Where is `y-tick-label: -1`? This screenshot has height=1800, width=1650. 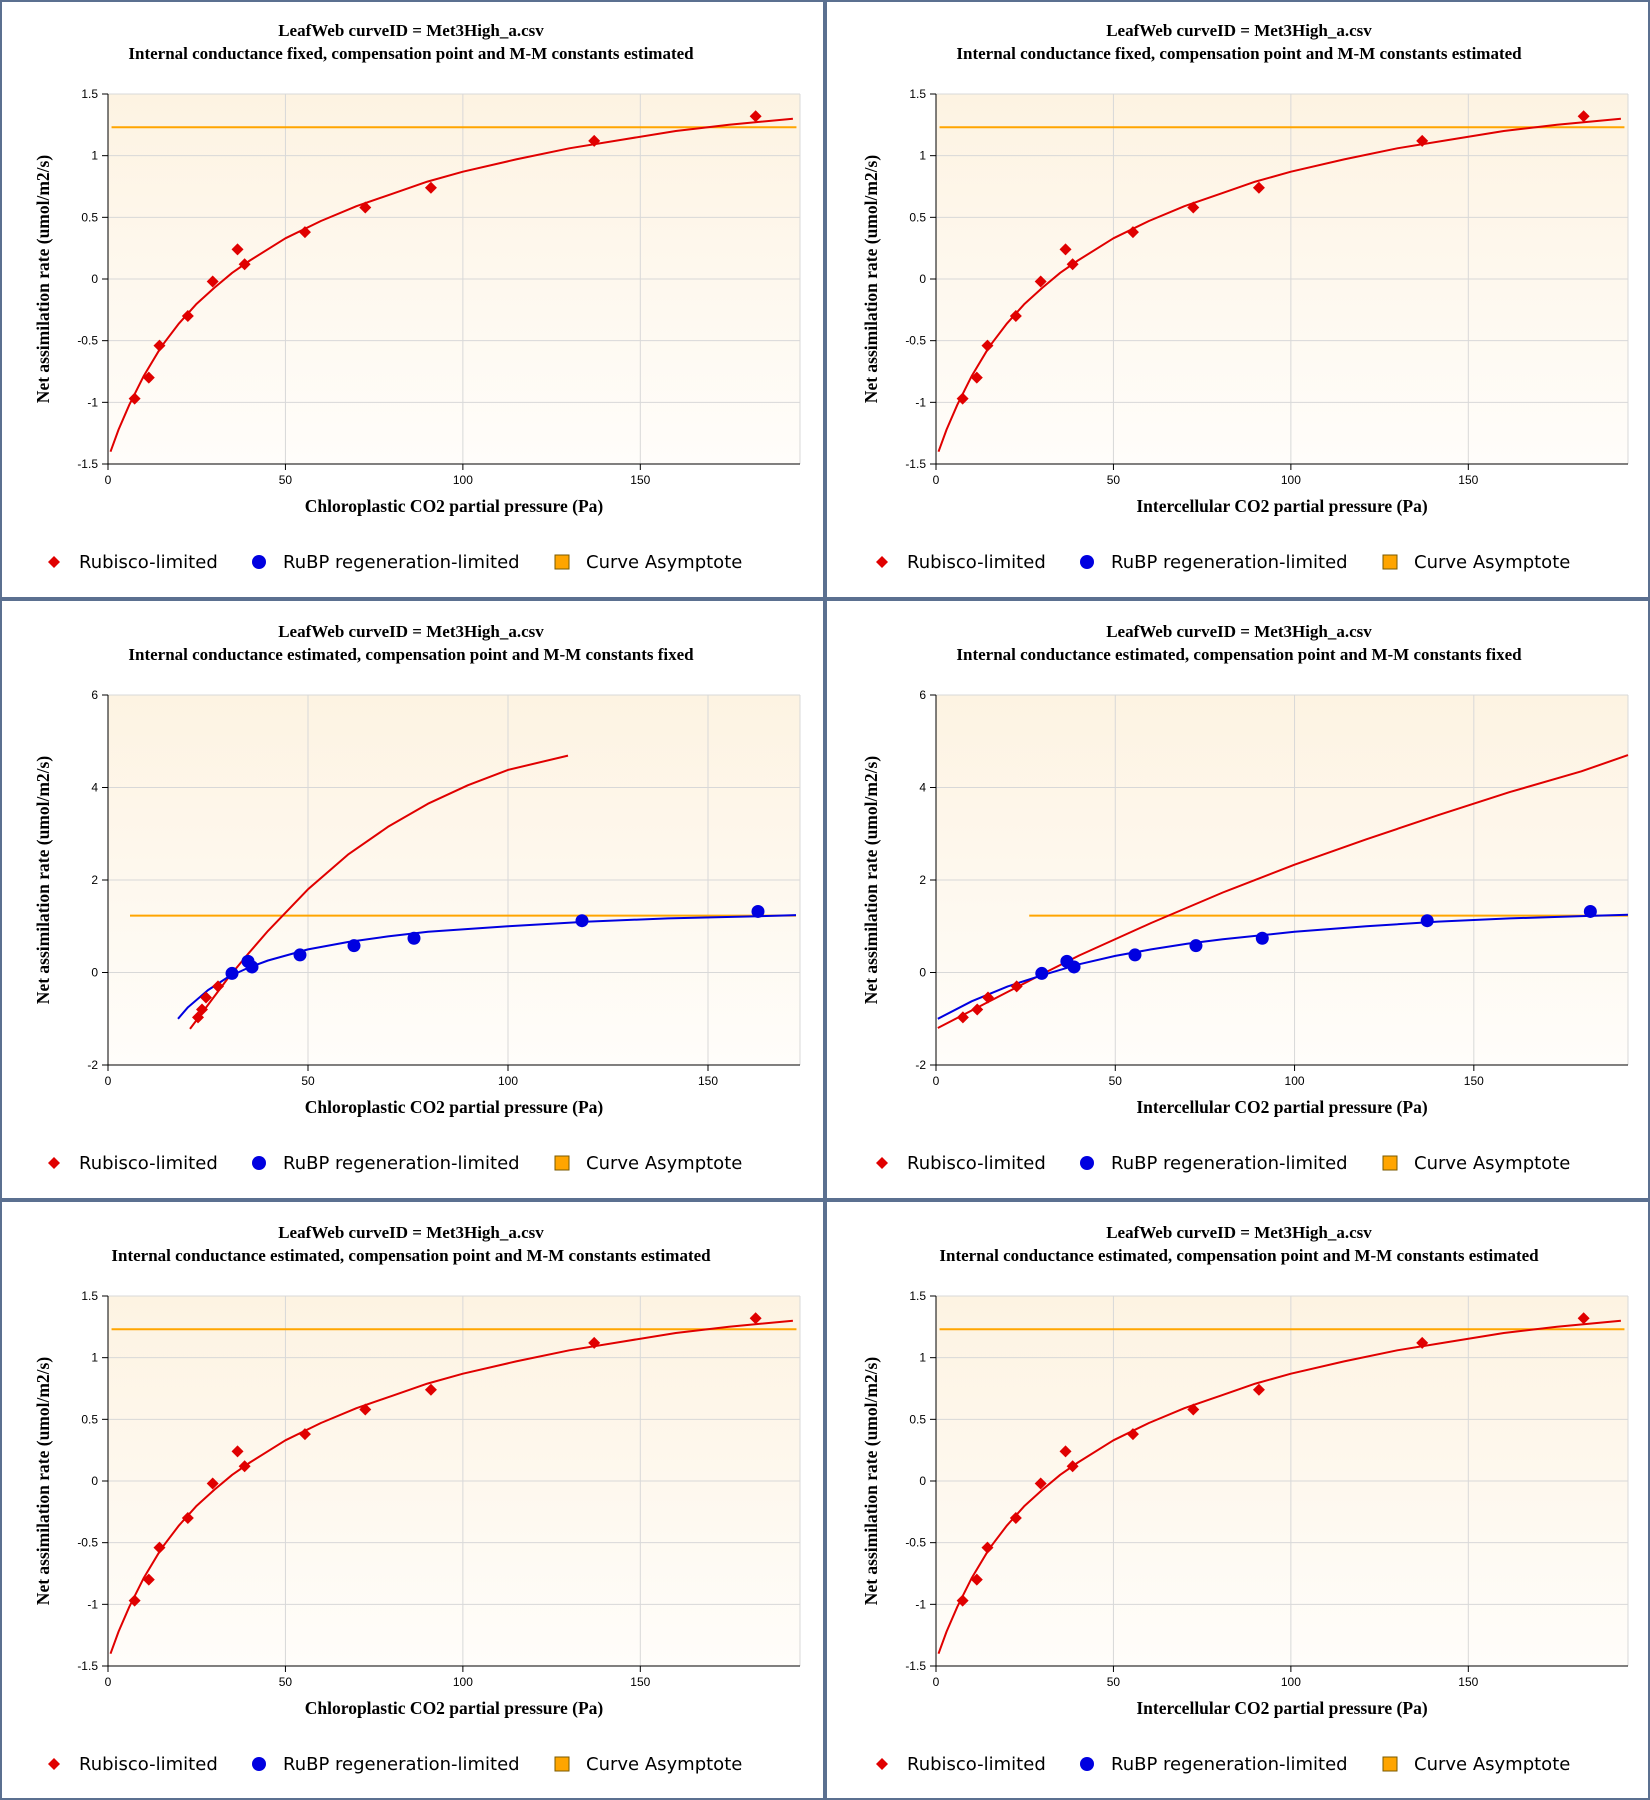 y-tick-label: -1 is located at coordinates (920, 1604).